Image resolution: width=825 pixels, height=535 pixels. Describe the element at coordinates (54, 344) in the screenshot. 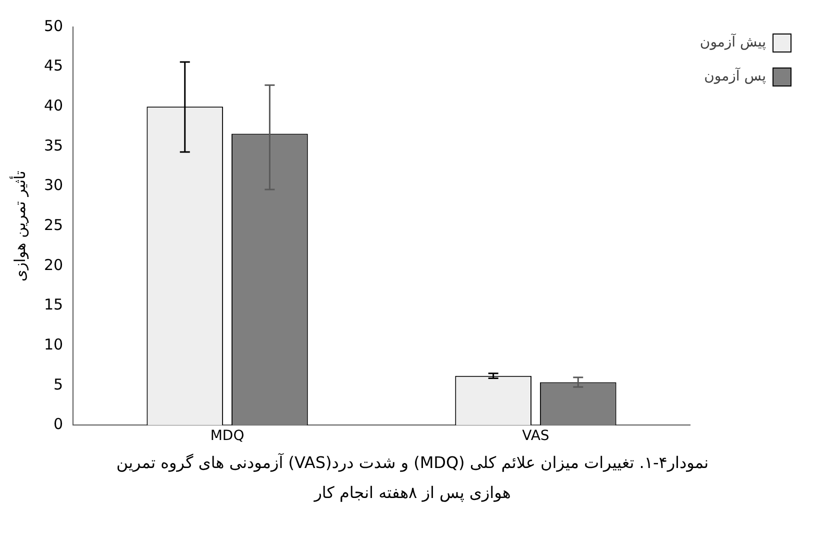

I see `y-tick-label: 10` at that location.